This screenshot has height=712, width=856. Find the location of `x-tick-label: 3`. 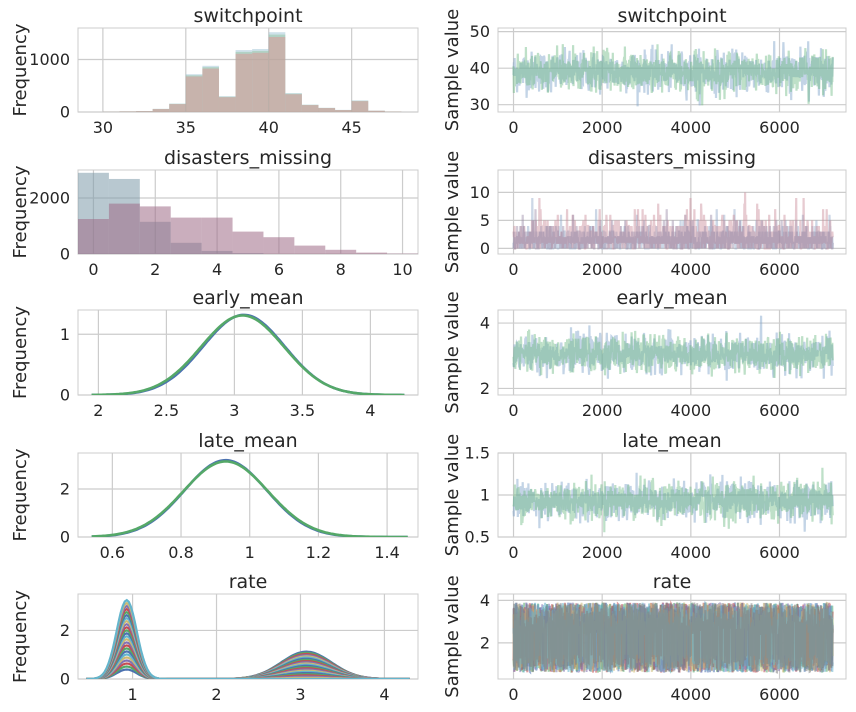

x-tick-label: 3 is located at coordinates (234, 410).